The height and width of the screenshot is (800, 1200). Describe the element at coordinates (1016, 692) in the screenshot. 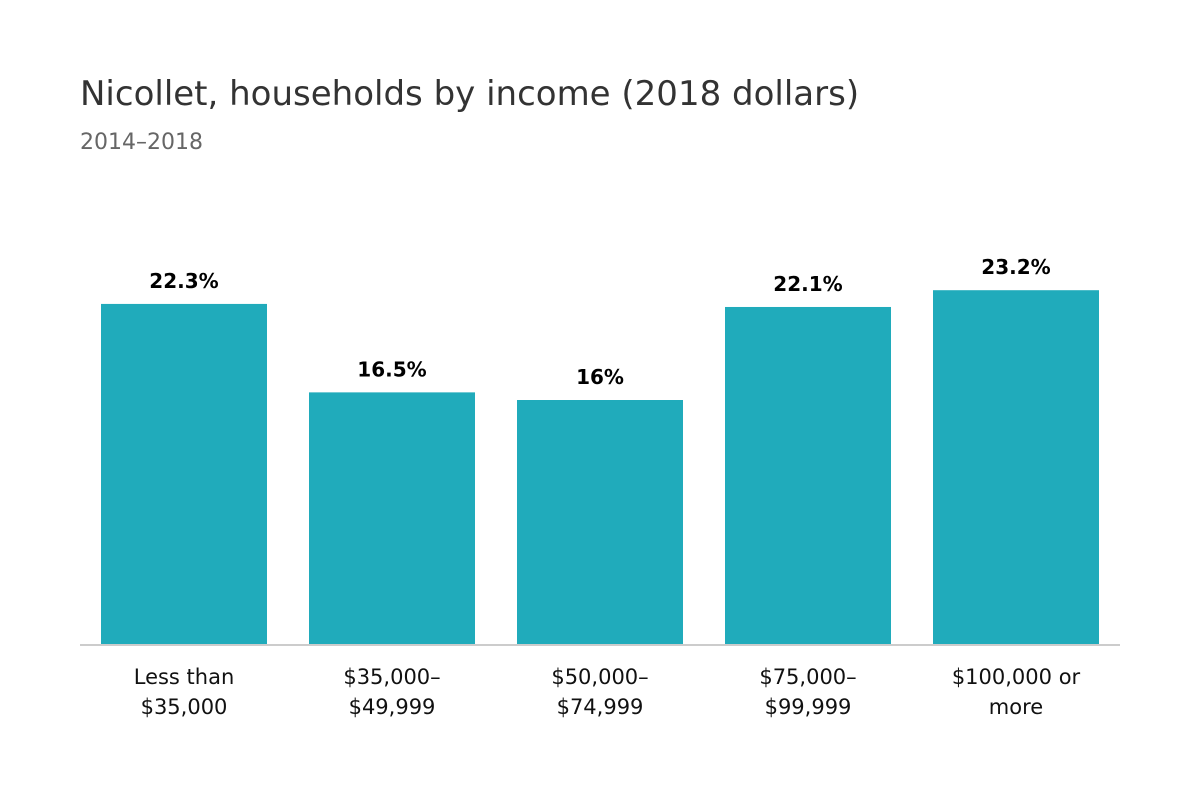

I see `x-tick-label-4: $100,000 or more` at that location.